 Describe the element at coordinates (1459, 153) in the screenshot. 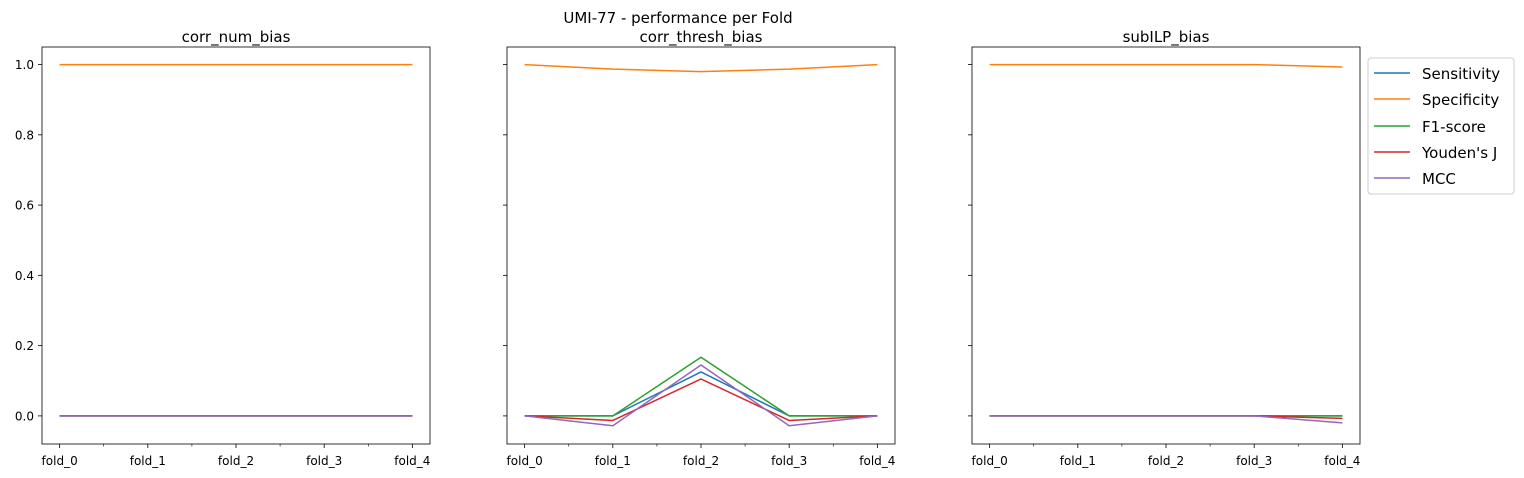

I see `legend-label-youdens-j: Youden's J` at that location.